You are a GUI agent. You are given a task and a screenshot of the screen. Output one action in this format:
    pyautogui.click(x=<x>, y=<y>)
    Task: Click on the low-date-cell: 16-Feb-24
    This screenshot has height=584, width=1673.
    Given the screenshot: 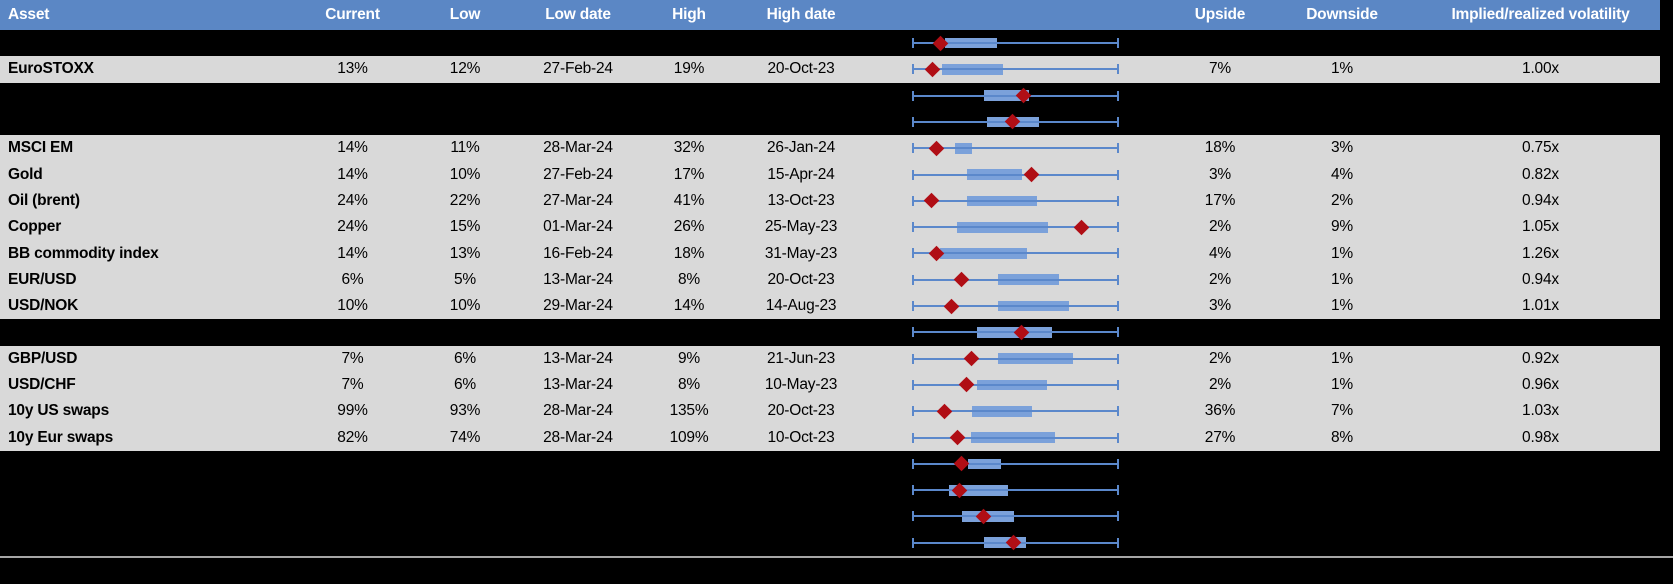 What is the action you would take?
    pyautogui.click(x=578, y=253)
    